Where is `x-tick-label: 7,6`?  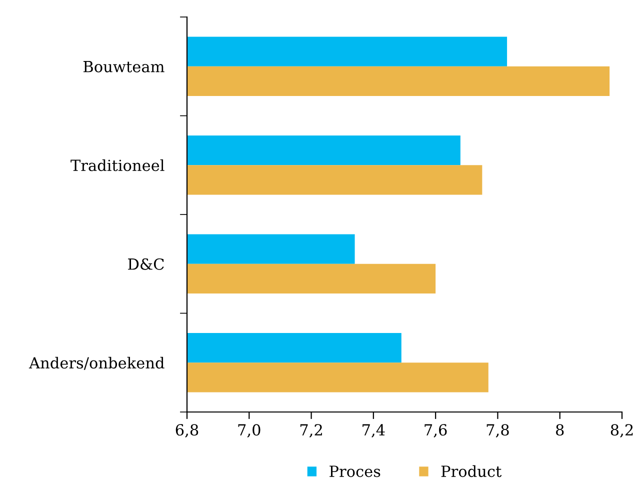
x-tick-label: 7,6 is located at coordinates (435, 431).